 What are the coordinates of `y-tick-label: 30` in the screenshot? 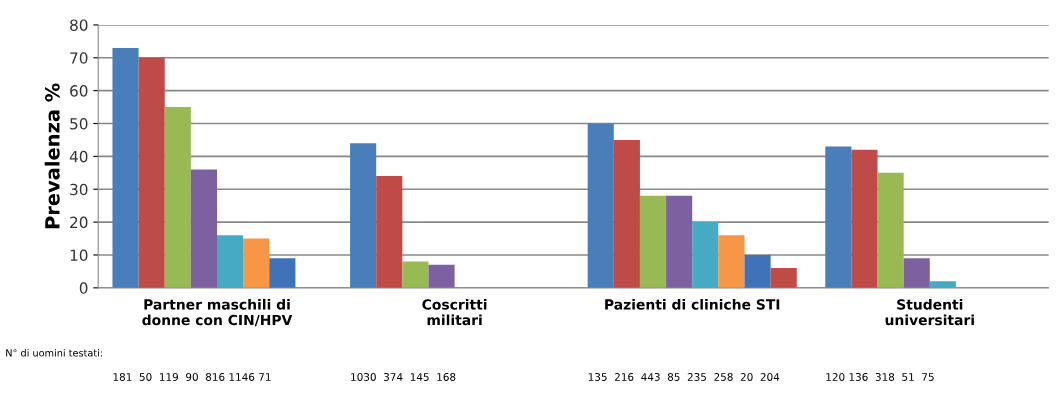 It's located at (79, 189).